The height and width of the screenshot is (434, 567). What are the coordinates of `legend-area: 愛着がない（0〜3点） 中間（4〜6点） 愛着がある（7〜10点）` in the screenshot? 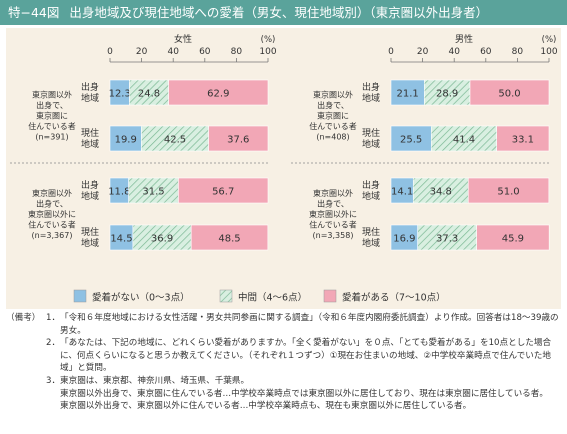 It's located at (259, 296).